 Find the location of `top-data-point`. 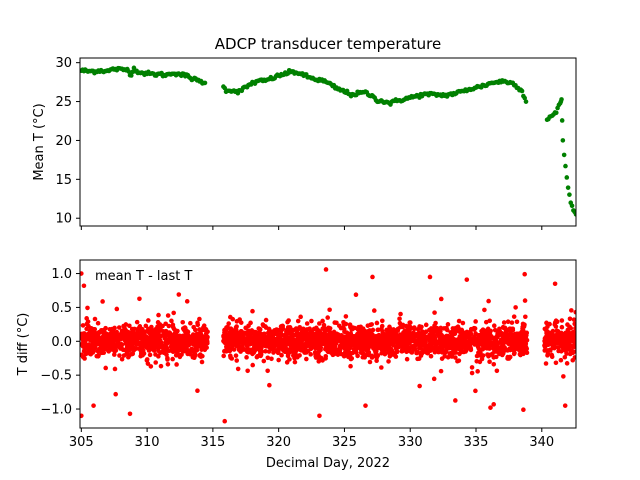

top-data-point is located at coordinates (128, 71).